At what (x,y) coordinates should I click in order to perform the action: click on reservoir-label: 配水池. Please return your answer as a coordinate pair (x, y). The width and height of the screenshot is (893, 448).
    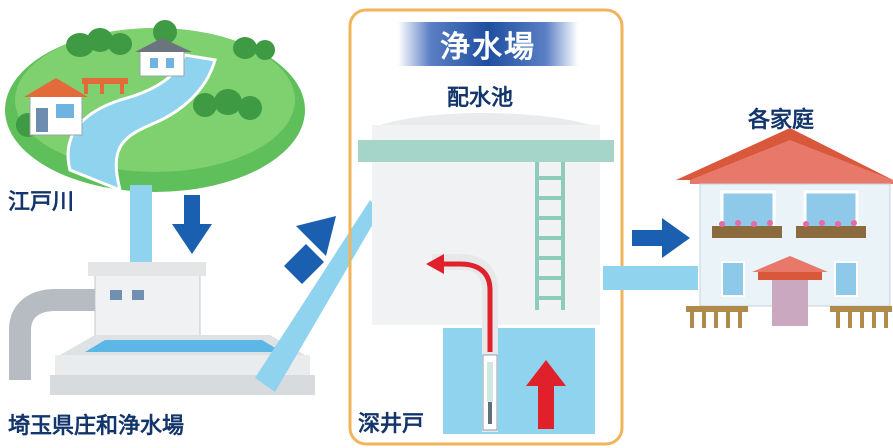
    Looking at the image, I should click on (480, 98).